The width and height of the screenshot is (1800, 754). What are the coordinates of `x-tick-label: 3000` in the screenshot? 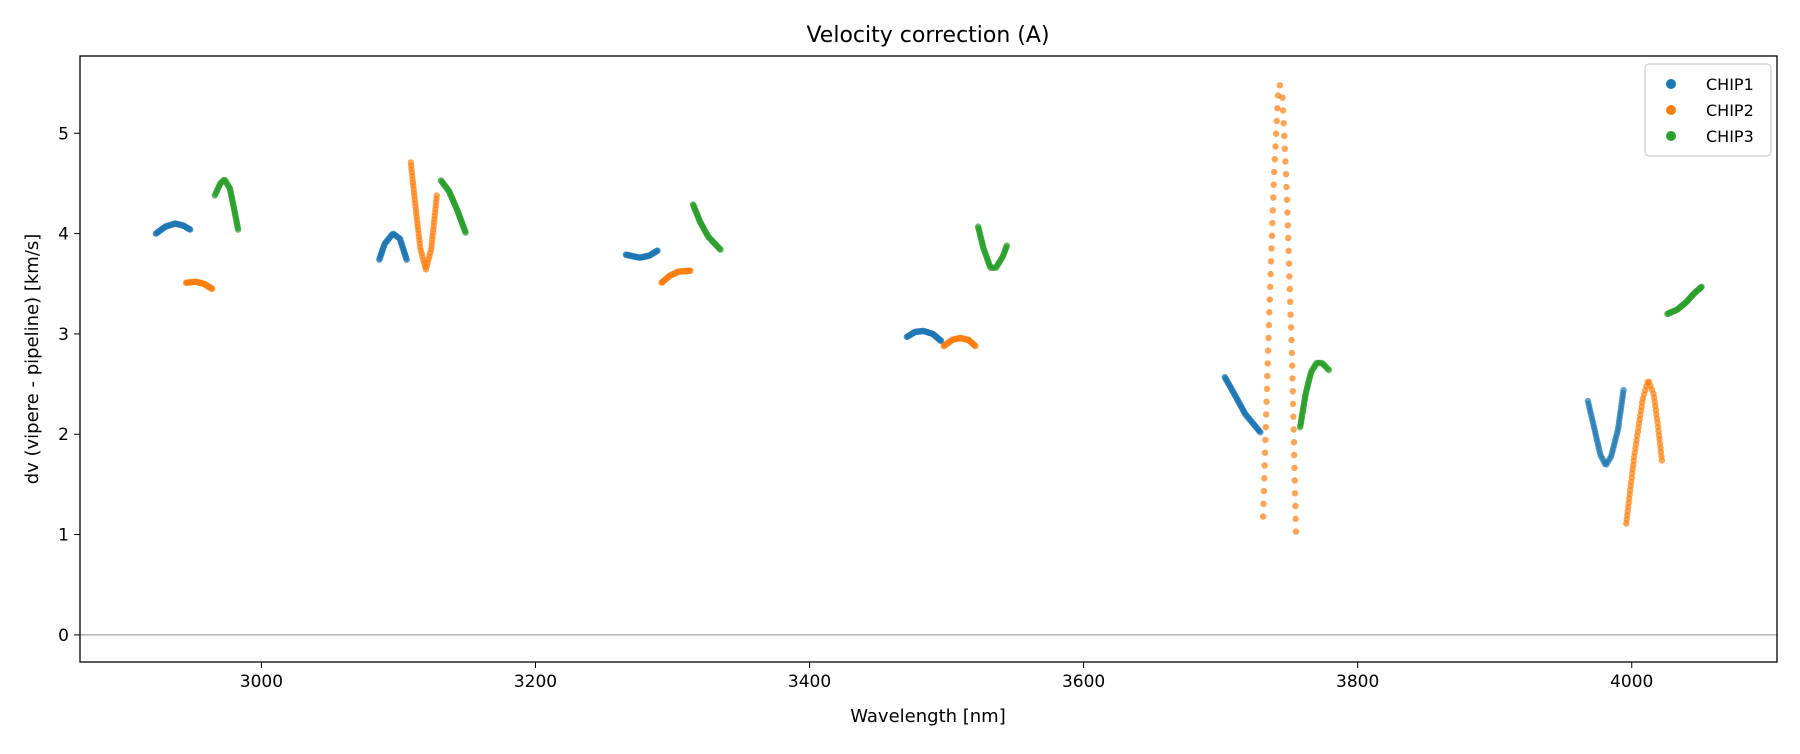 It's located at (261, 682).